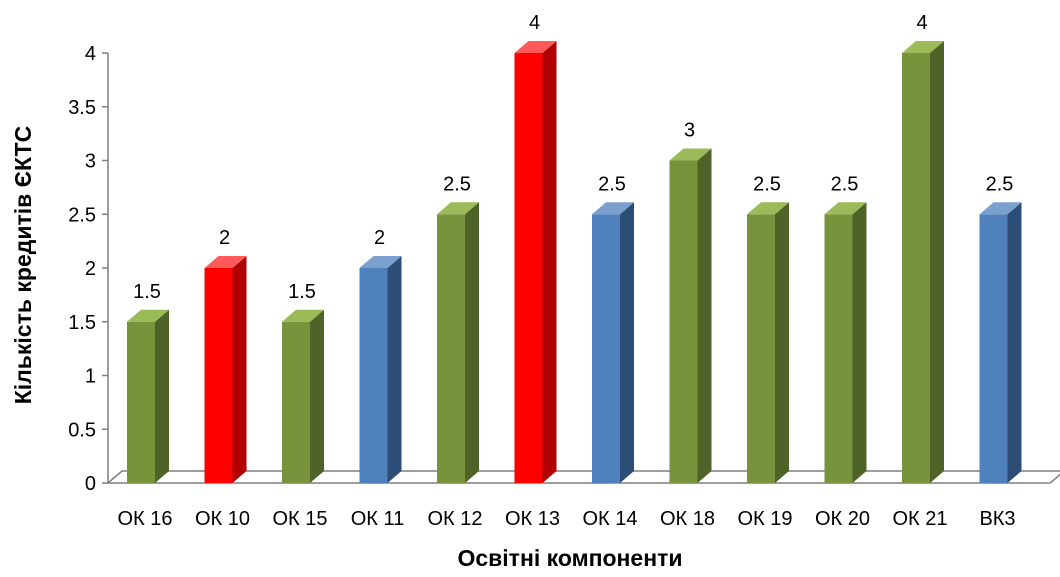  I want to click on floor-plane, so click(582, 477).